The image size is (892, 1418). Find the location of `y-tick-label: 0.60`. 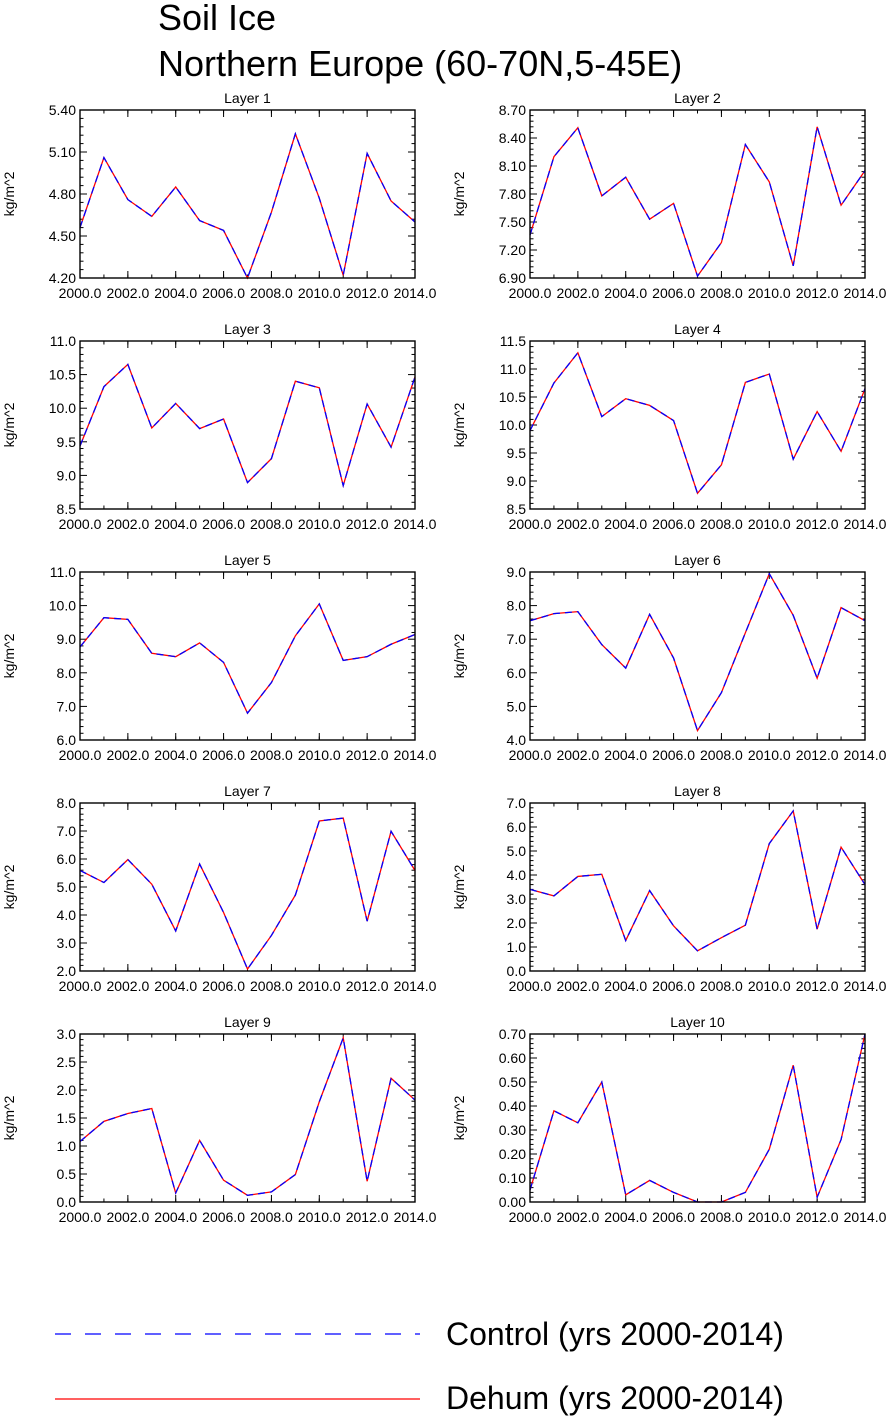

y-tick-label: 0.60 is located at coordinates (512, 1058).